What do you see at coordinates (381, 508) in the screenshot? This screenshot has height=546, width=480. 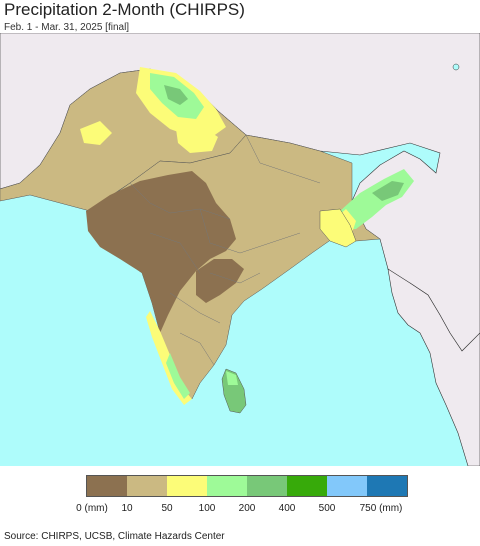 I see `legend-tick: 750 (mm)` at bounding box center [381, 508].